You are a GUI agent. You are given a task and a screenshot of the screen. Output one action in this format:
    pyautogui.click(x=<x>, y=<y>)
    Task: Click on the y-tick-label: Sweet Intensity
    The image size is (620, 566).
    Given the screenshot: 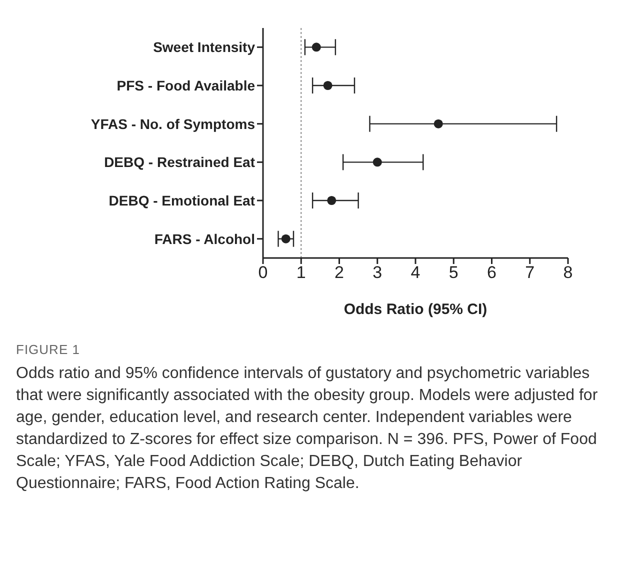 What is the action you would take?
    pyautogui.click(x=204, y=47)
    